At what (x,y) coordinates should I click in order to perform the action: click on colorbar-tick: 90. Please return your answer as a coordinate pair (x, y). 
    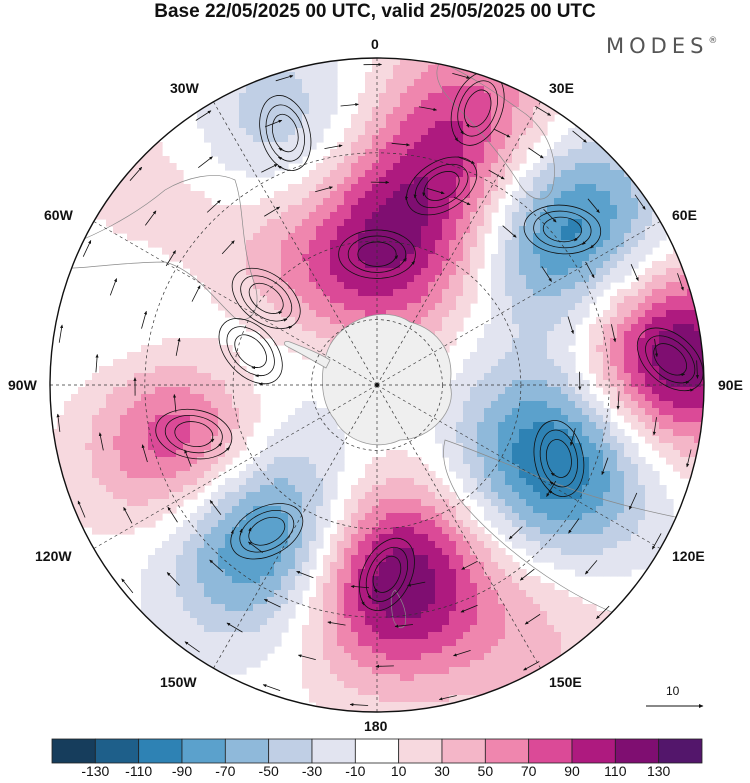
    Looking at the image, I should click on (572, 771).